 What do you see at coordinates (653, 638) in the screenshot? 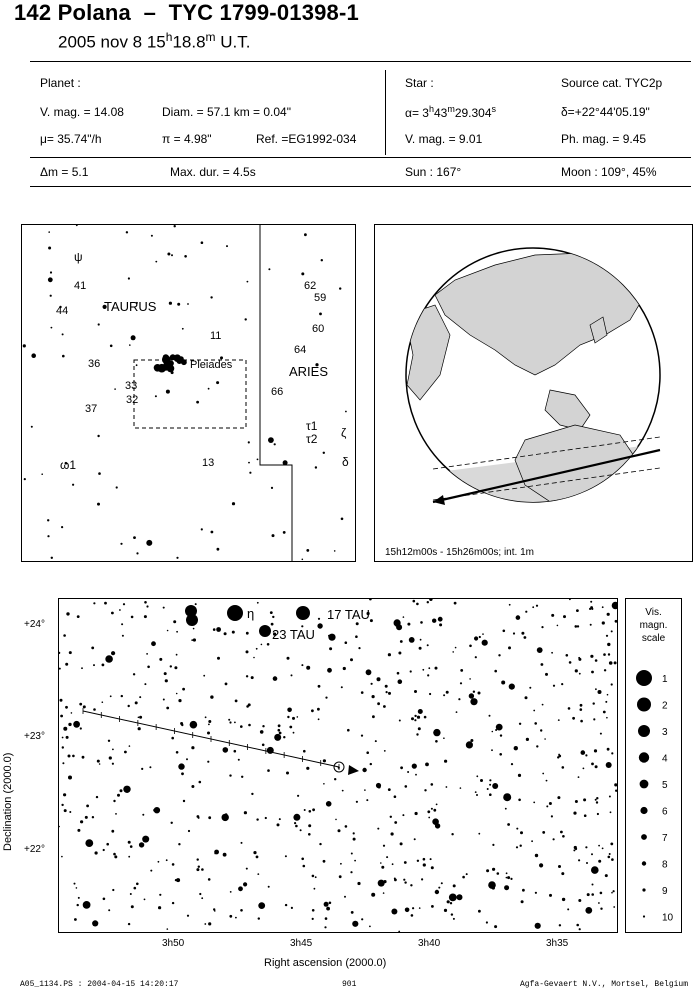
I see `scale-title-3: scale` at bounding box center [653, 638].